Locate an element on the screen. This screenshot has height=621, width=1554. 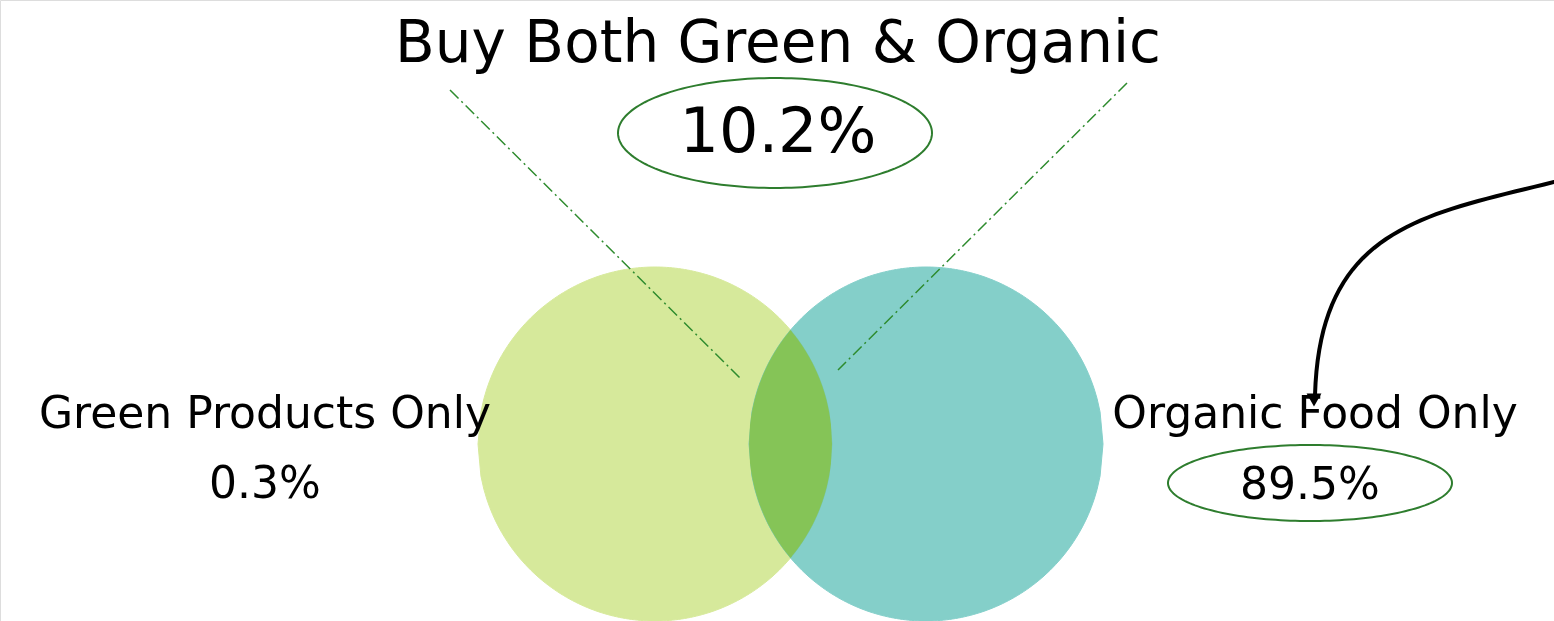
category-label: Buy Both Green & Organic is located at coordinates (778, 42).